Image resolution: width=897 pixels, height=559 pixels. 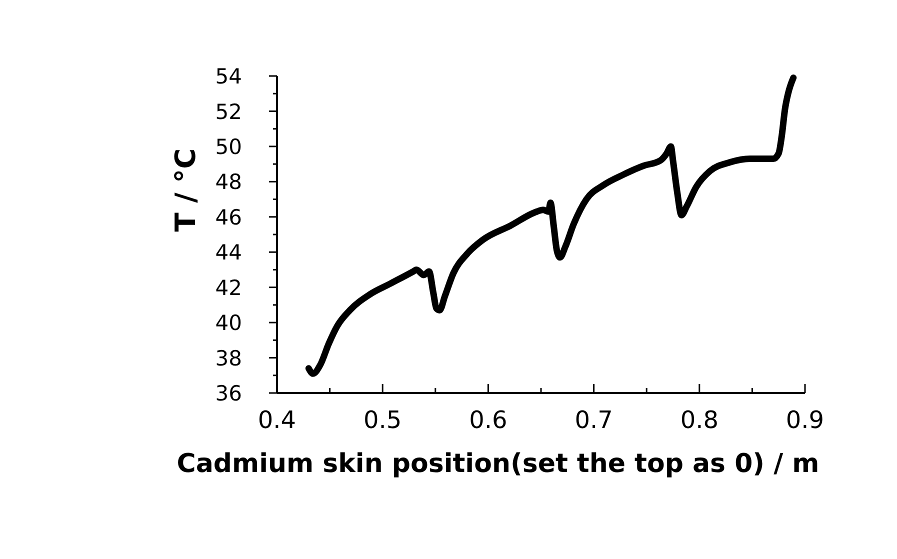 What do you see at coordinates (228, 288) in the screenshot?
I see `y-tick-label: 42` at bounding box center [228, 288].